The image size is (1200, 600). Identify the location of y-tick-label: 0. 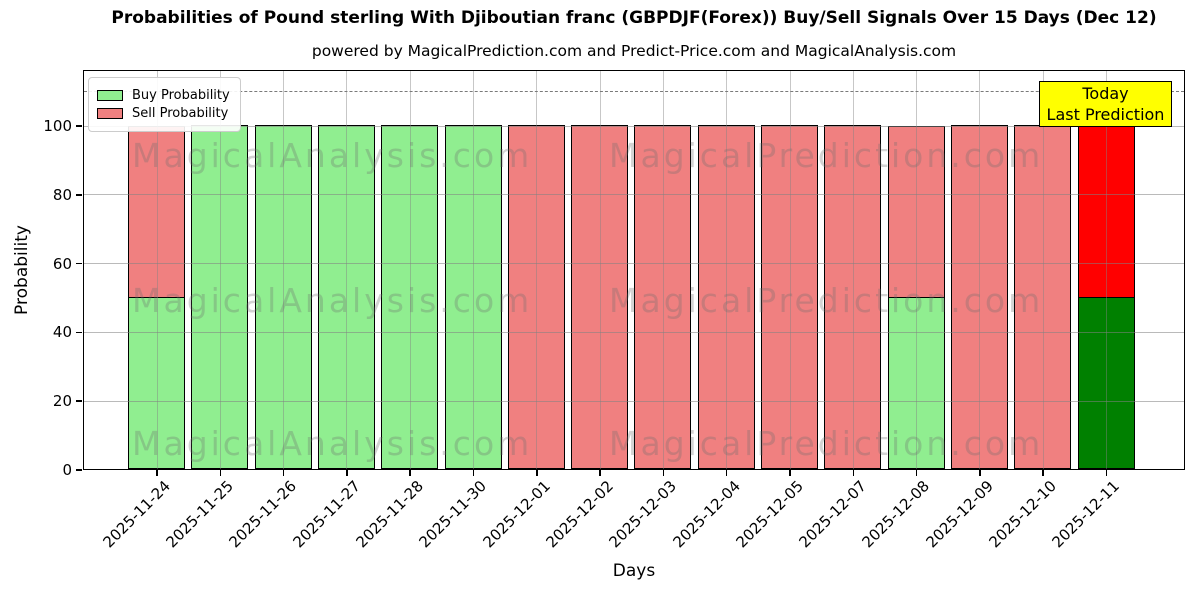
(67, 470).